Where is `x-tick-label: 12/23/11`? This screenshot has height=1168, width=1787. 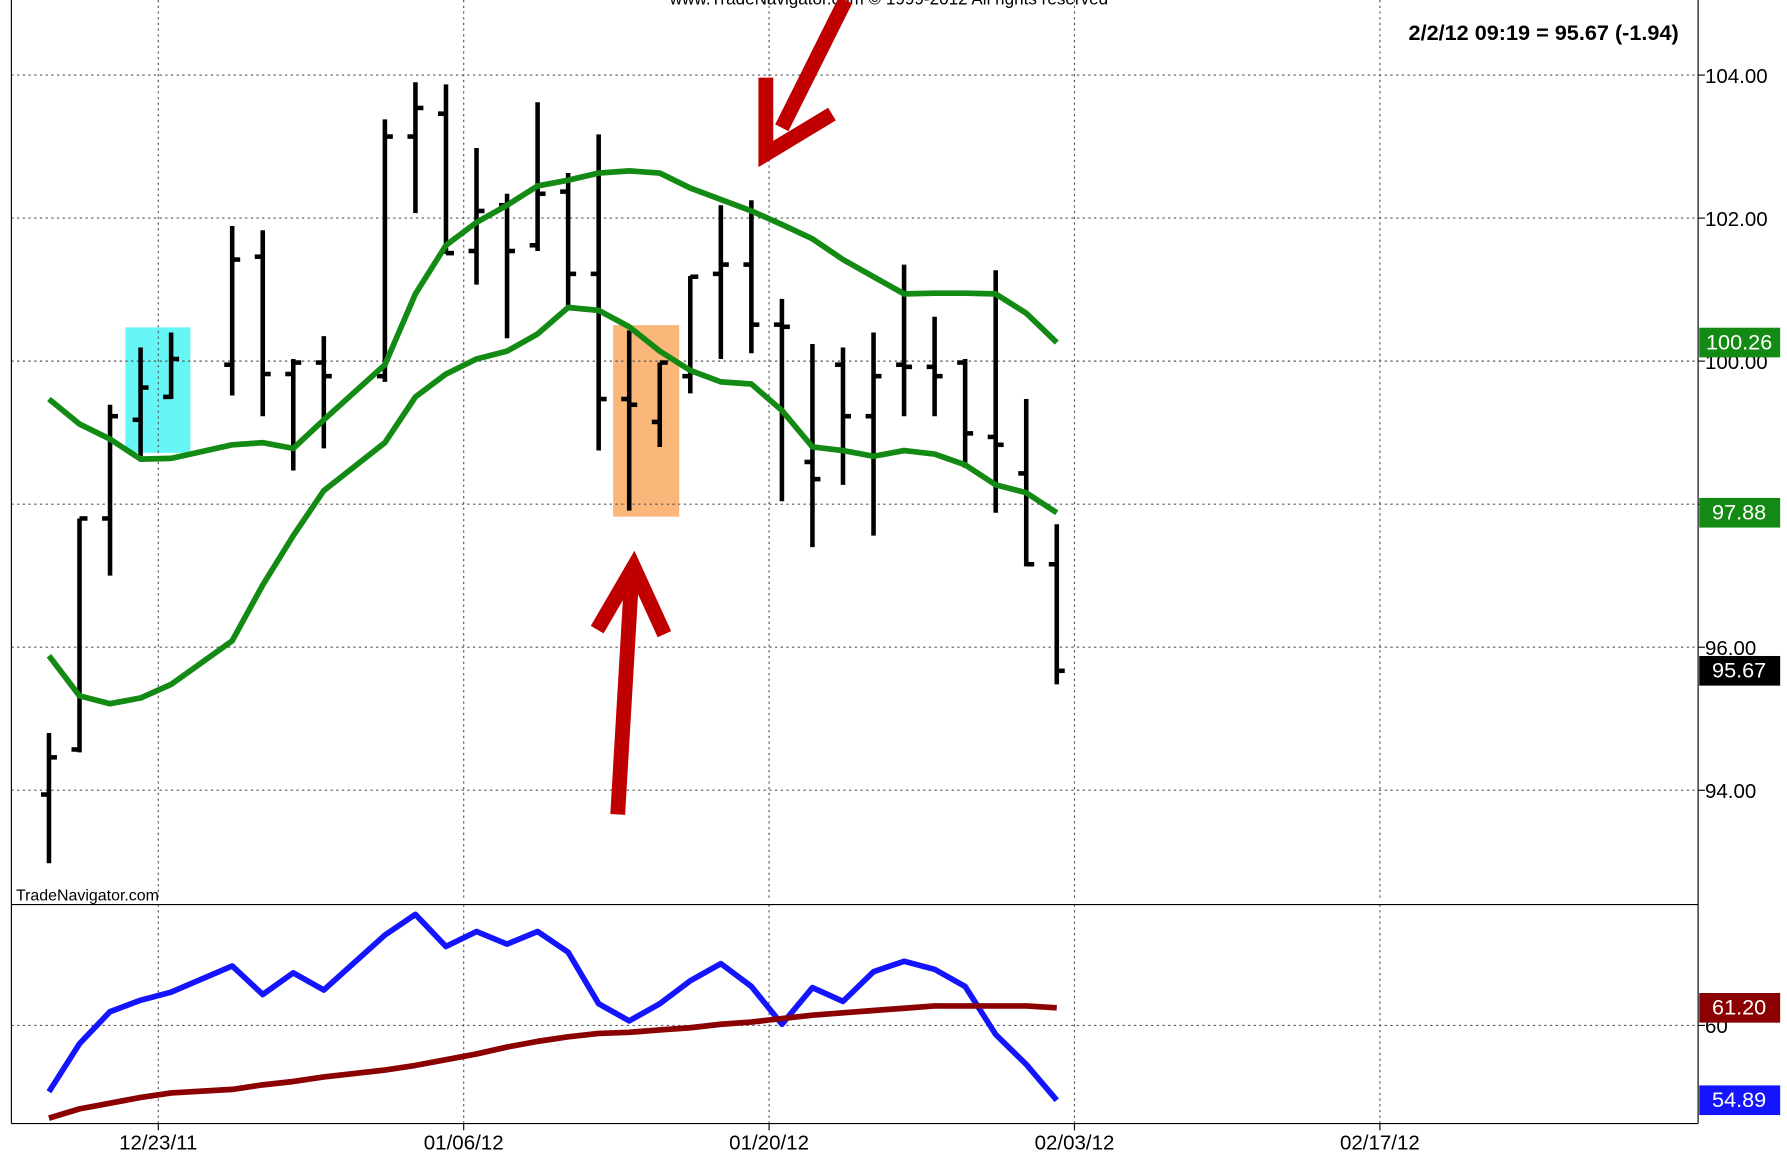
x-tick-label: 12/23/11 is located at coordinates (158, 1142).